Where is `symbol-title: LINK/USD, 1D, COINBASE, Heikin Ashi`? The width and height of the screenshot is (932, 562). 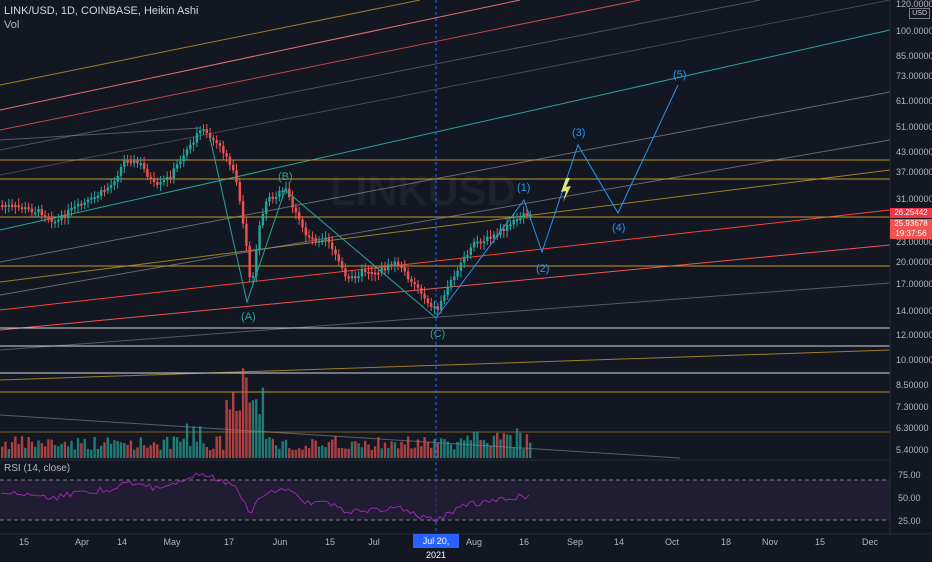 symbol-title: LINK/USD, 1D, COINBASE, Heikin Ashi is located at coordinates (101, 11).